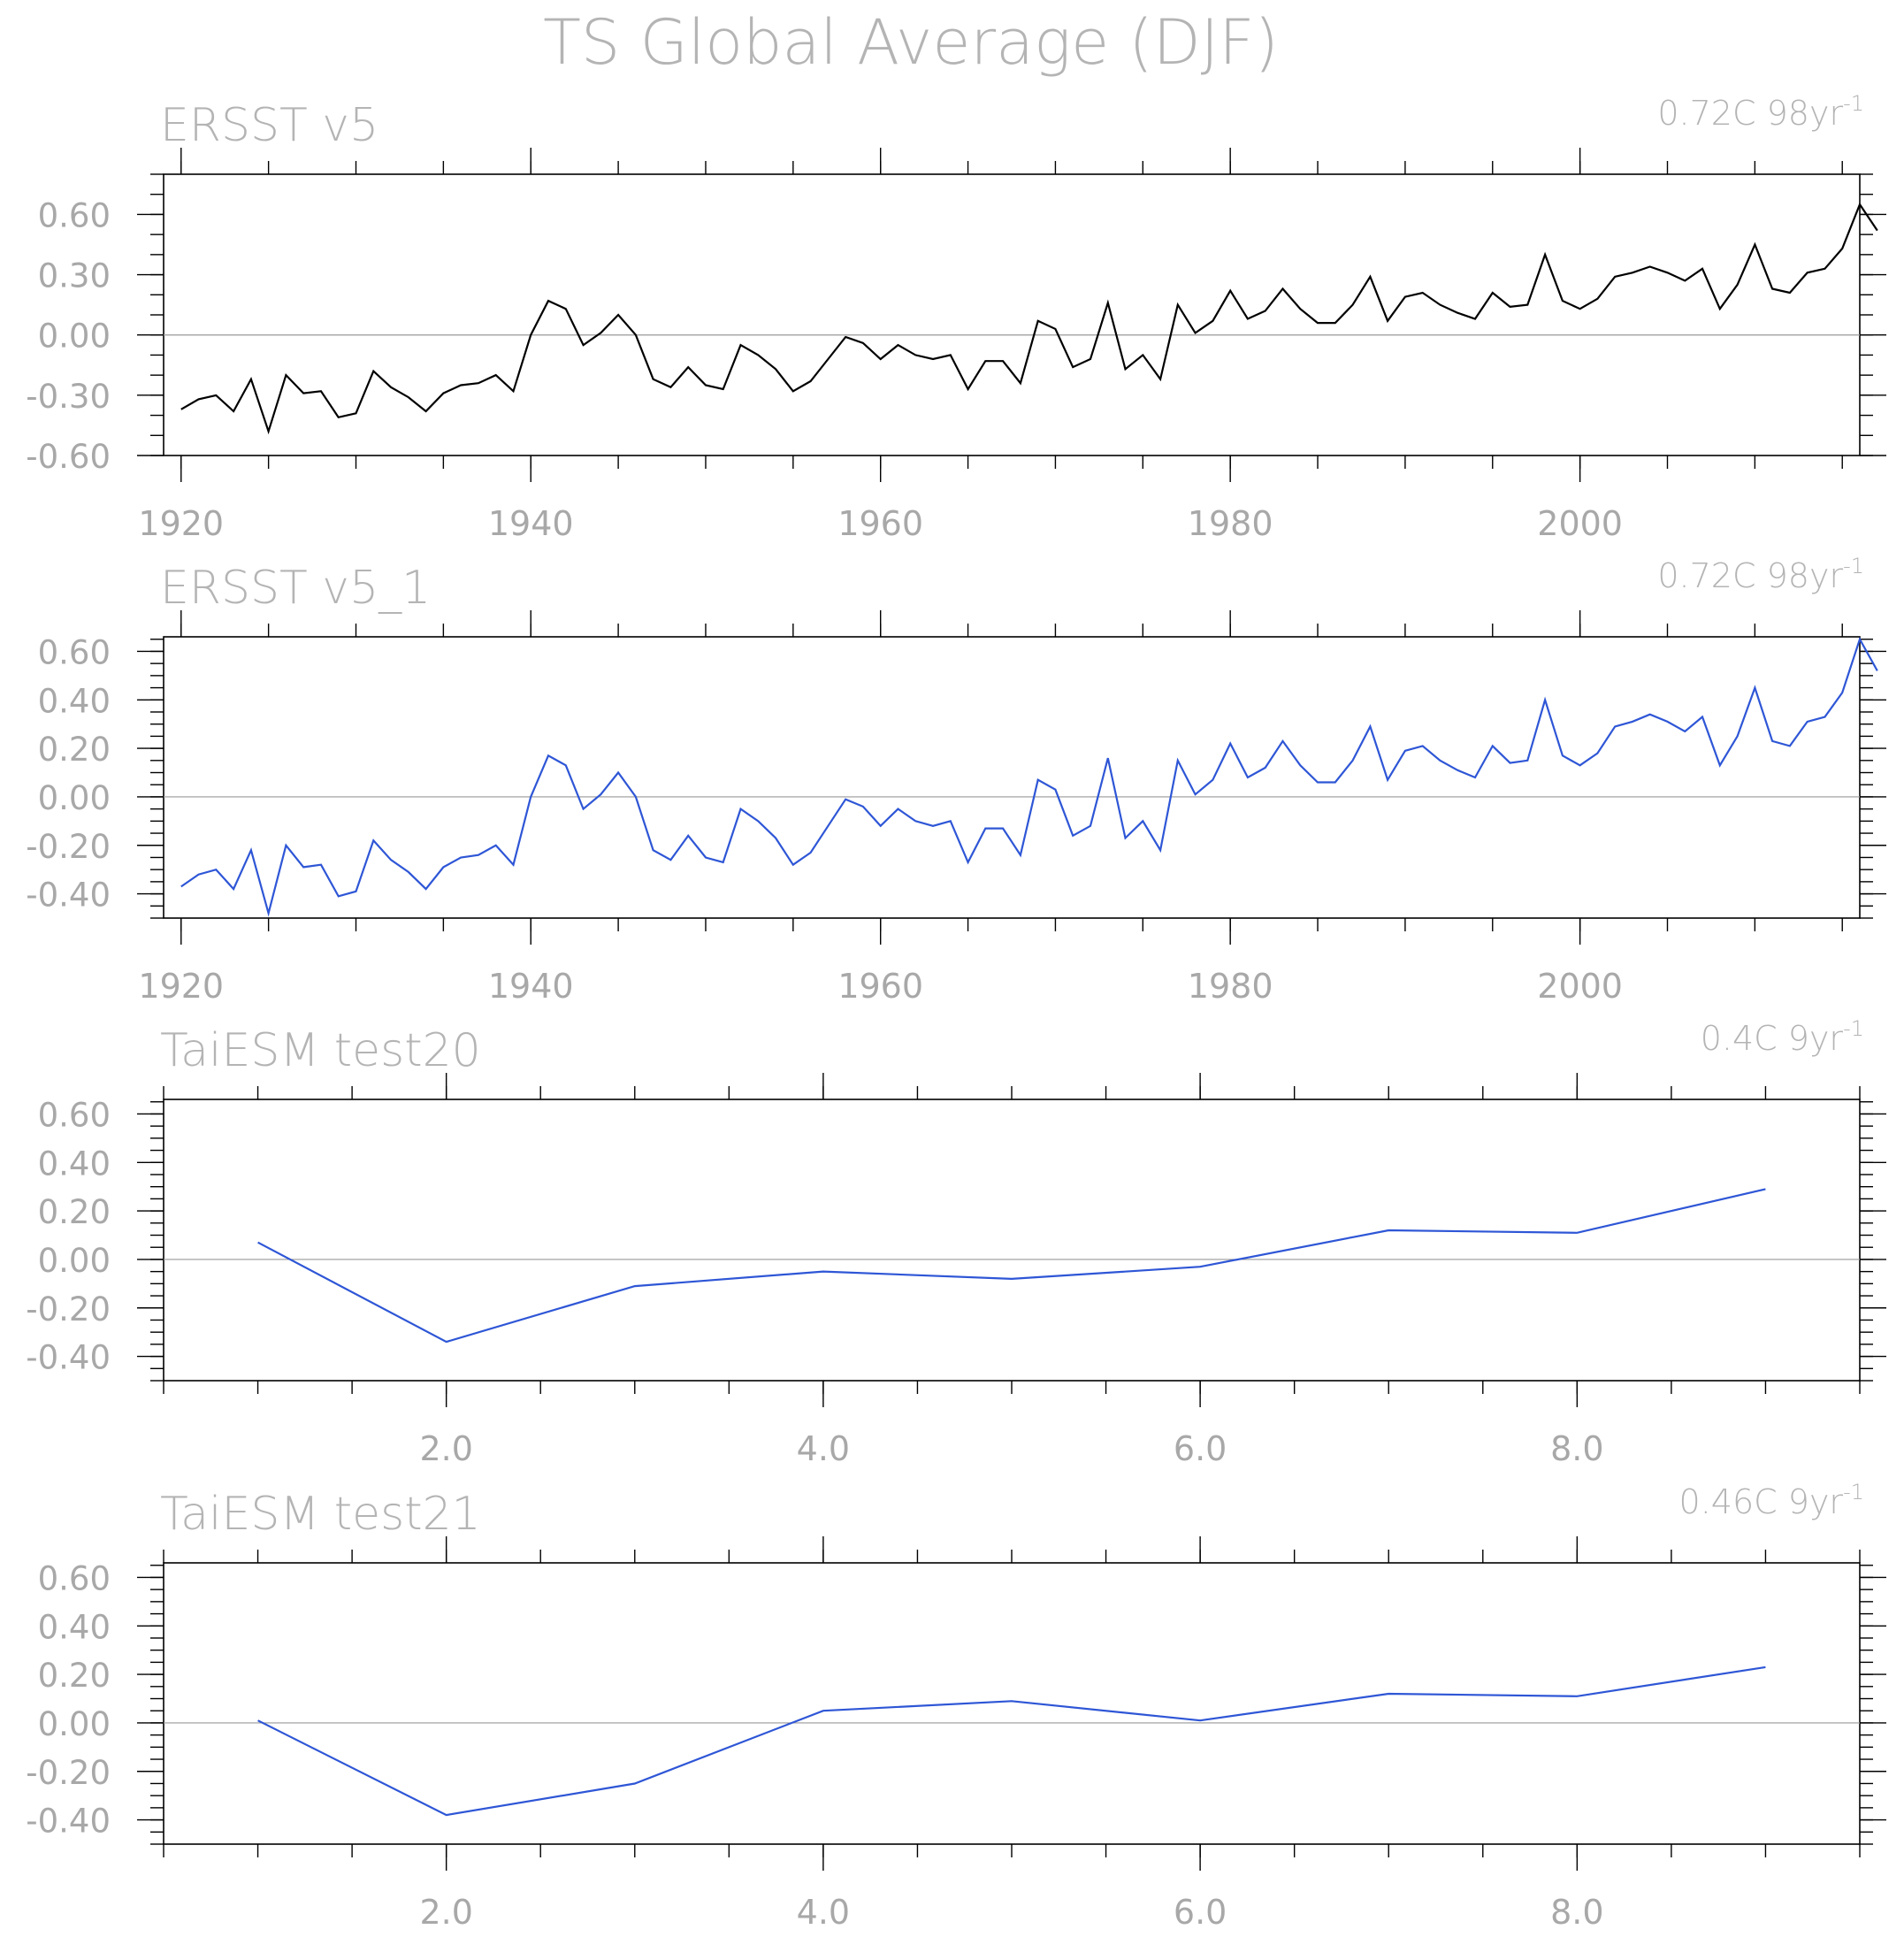  I want to click on annotation-text: 0.4C 9yr, so click(1772, 1038).